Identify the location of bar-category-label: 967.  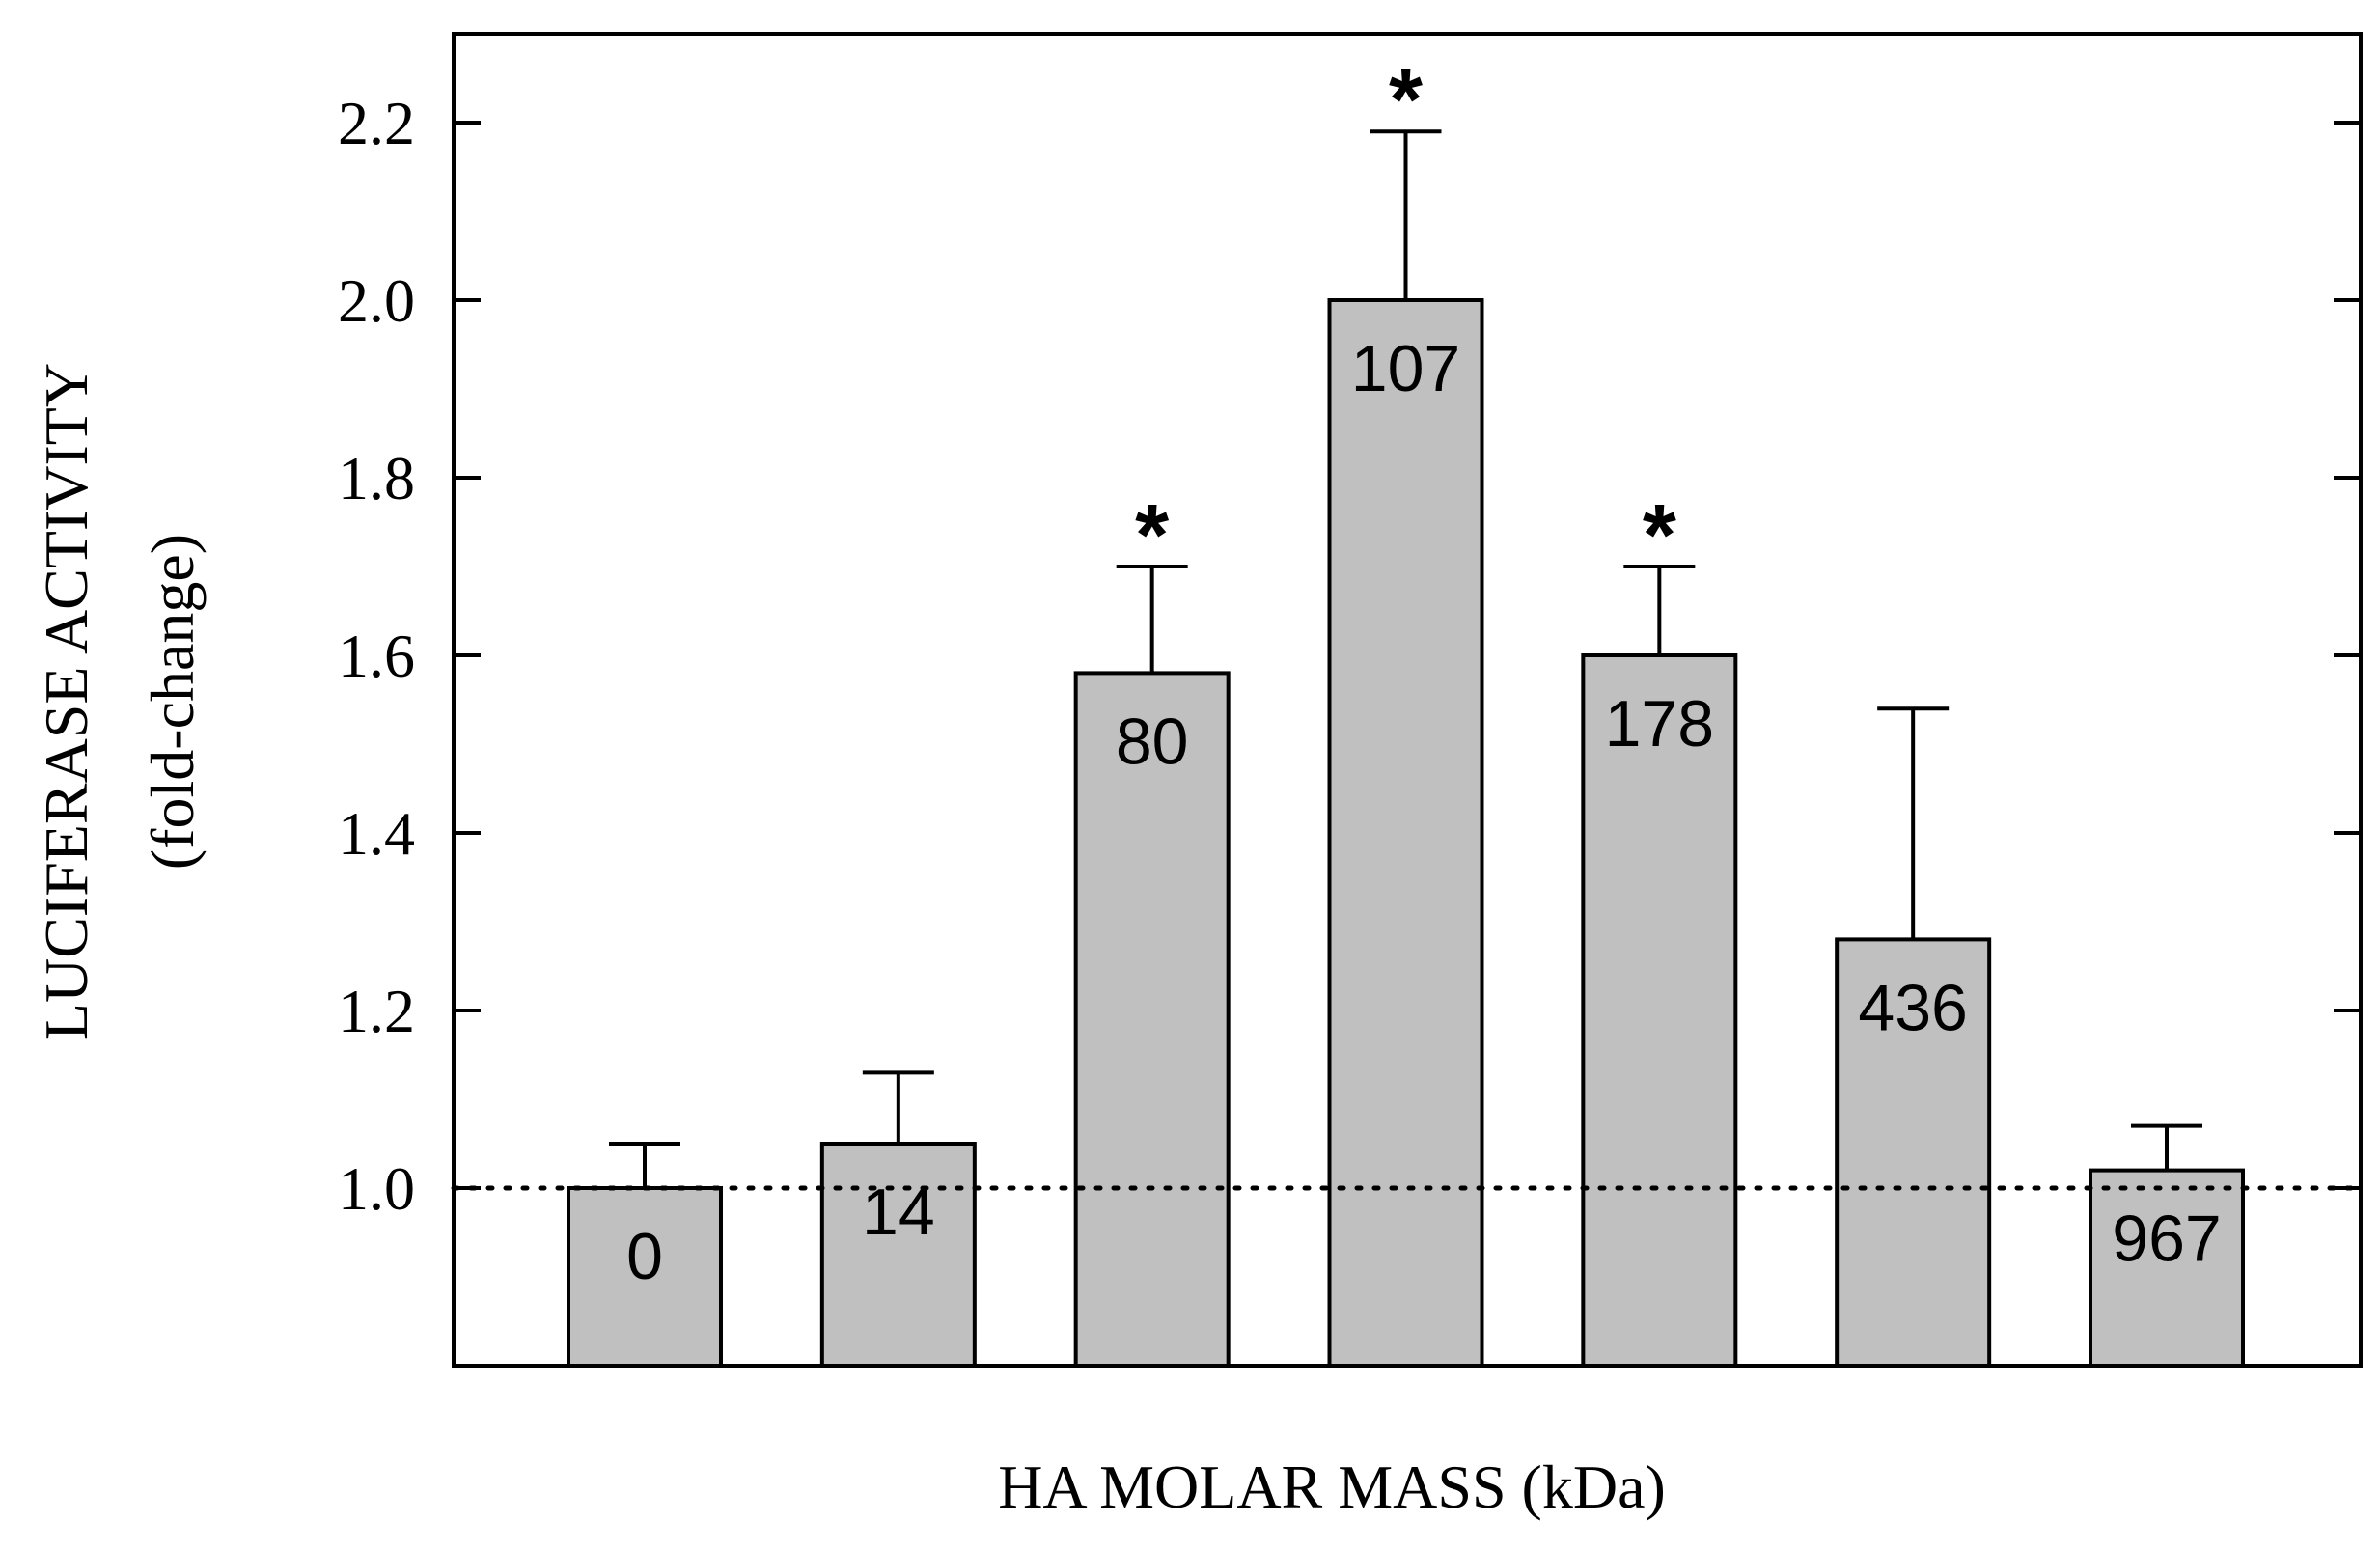
(2167, 1239).